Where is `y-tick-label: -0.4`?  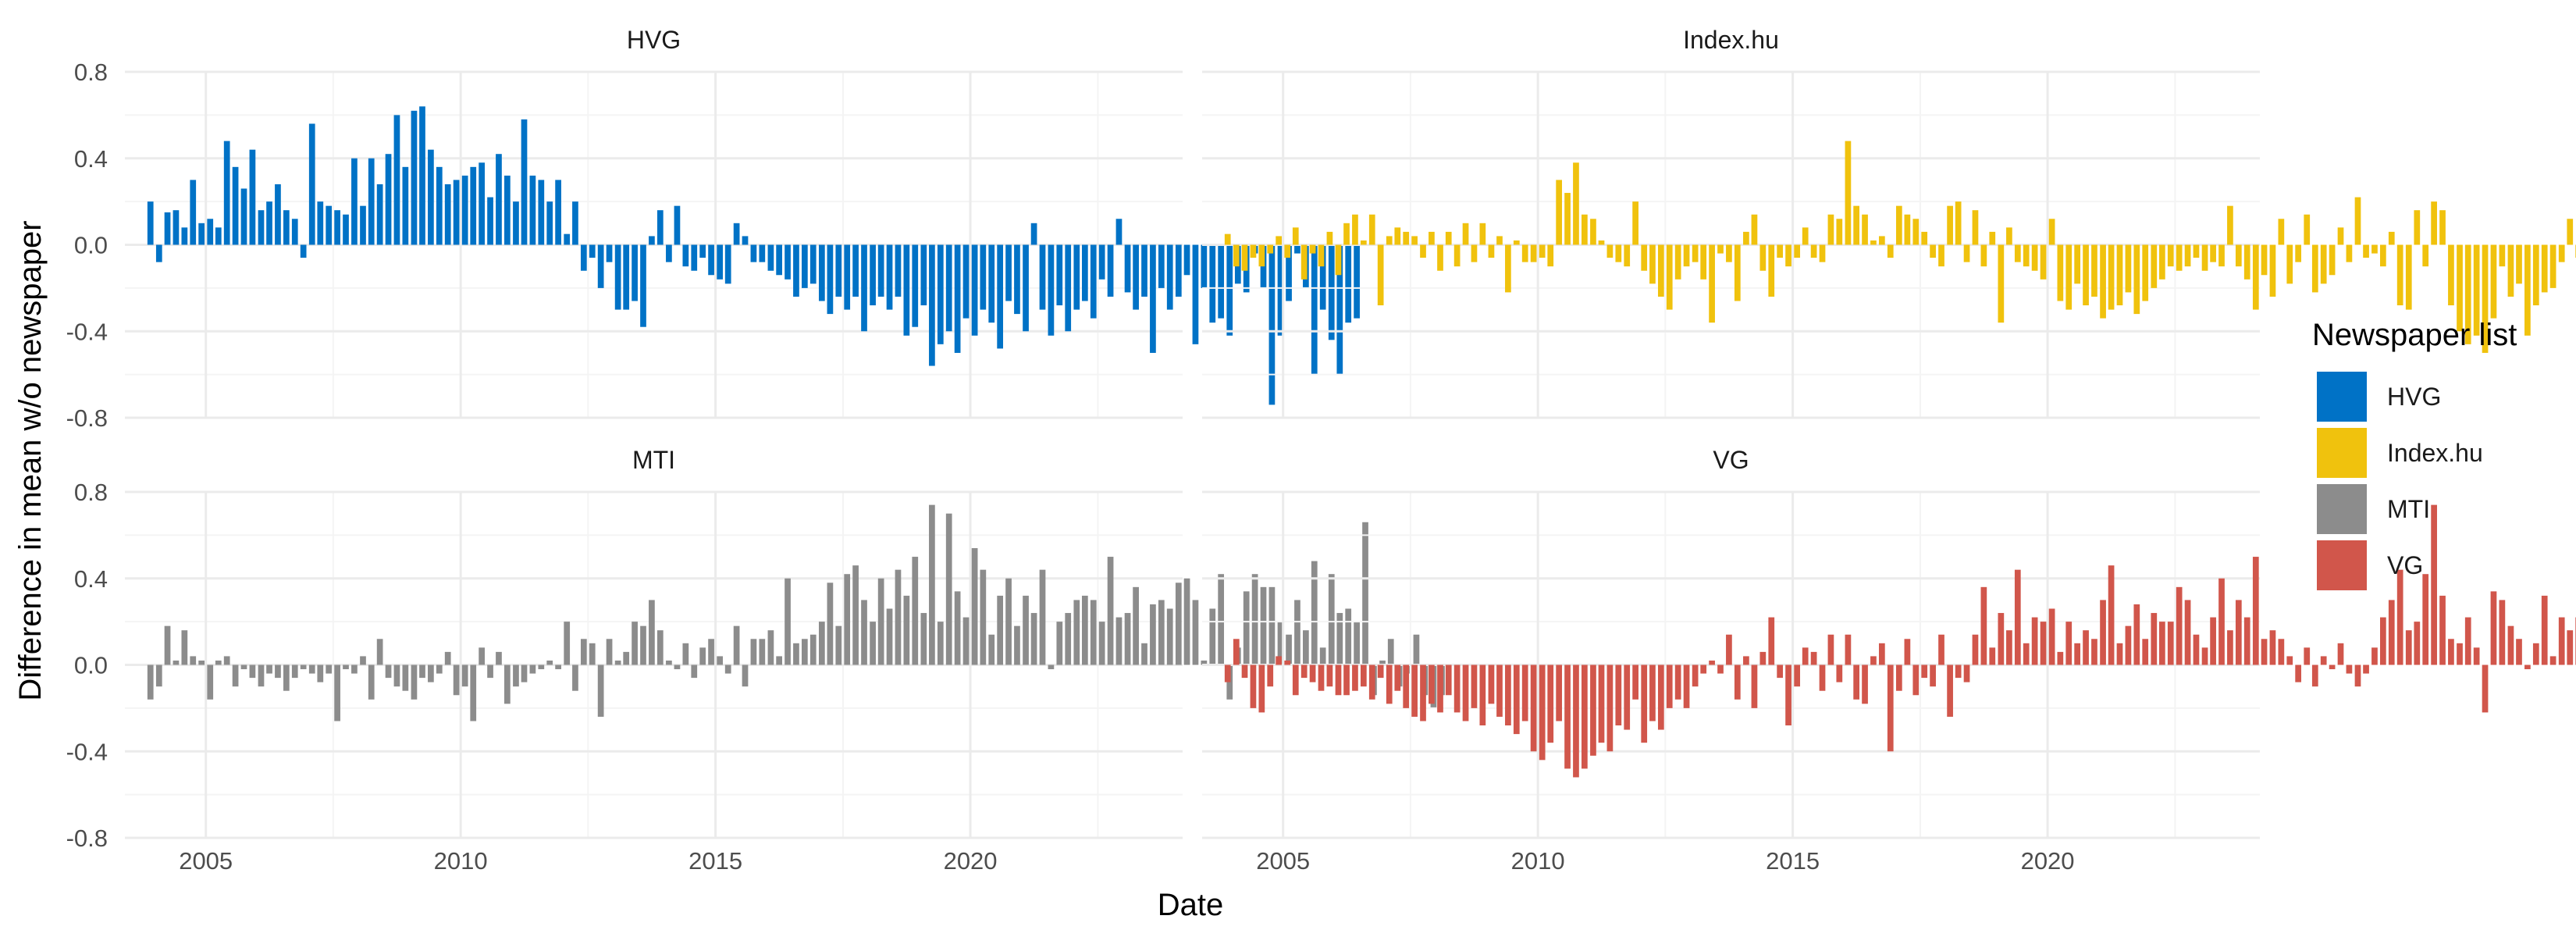 y-tick-label: -0.4 is located at coordinates (87, 331).